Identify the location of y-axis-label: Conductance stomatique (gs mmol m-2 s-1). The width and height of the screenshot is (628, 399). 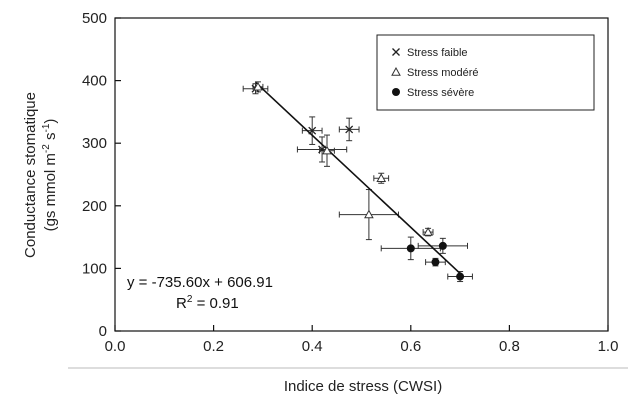
(40, 175).